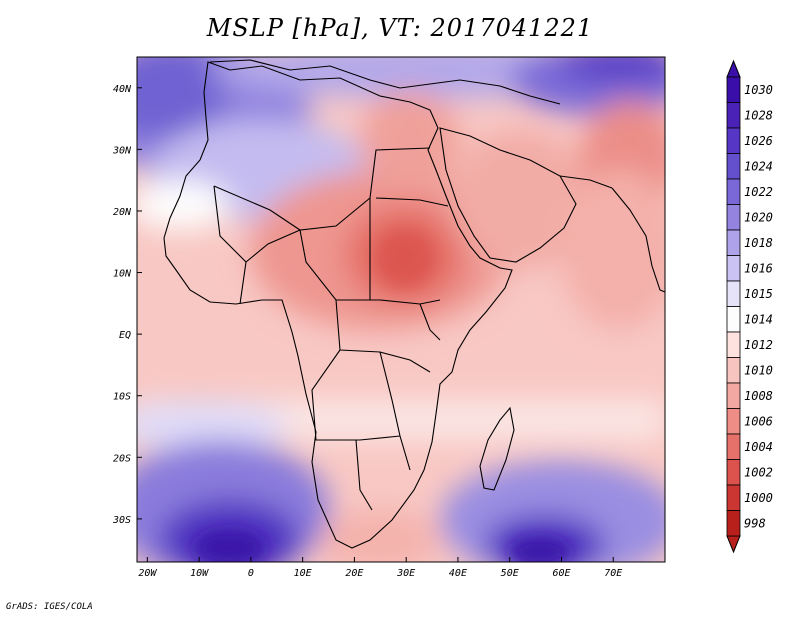  I want to click on x-axis: 20W 10W 0 10E 20E 30E 40E 50E 60E 70E, so click(380, 568).